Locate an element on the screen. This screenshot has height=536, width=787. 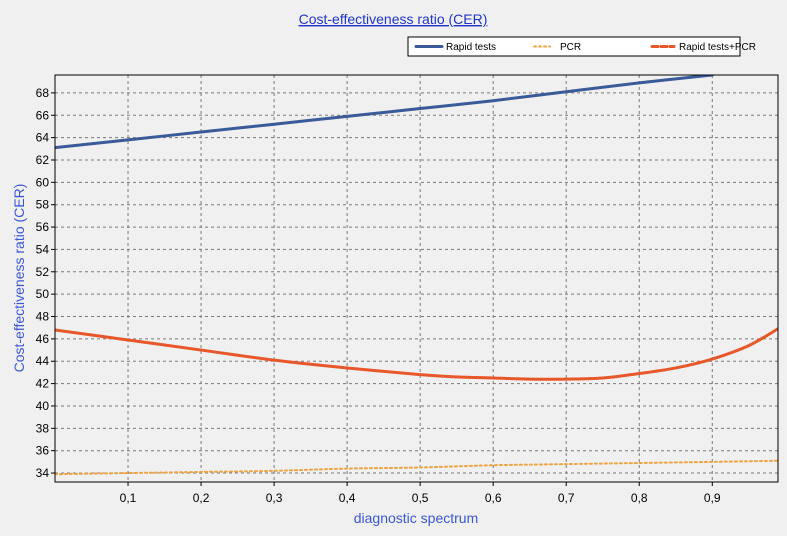
x-tick-label: 0,7 is located at coordinates (566, 498).